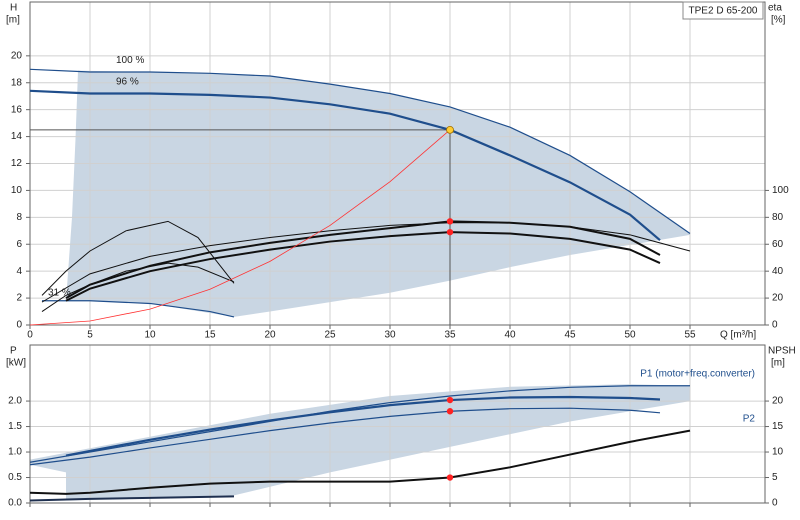  Describe the element at coordinates (780, 190) in the screenshot. I see `y2-tick-label: 100` at that location.